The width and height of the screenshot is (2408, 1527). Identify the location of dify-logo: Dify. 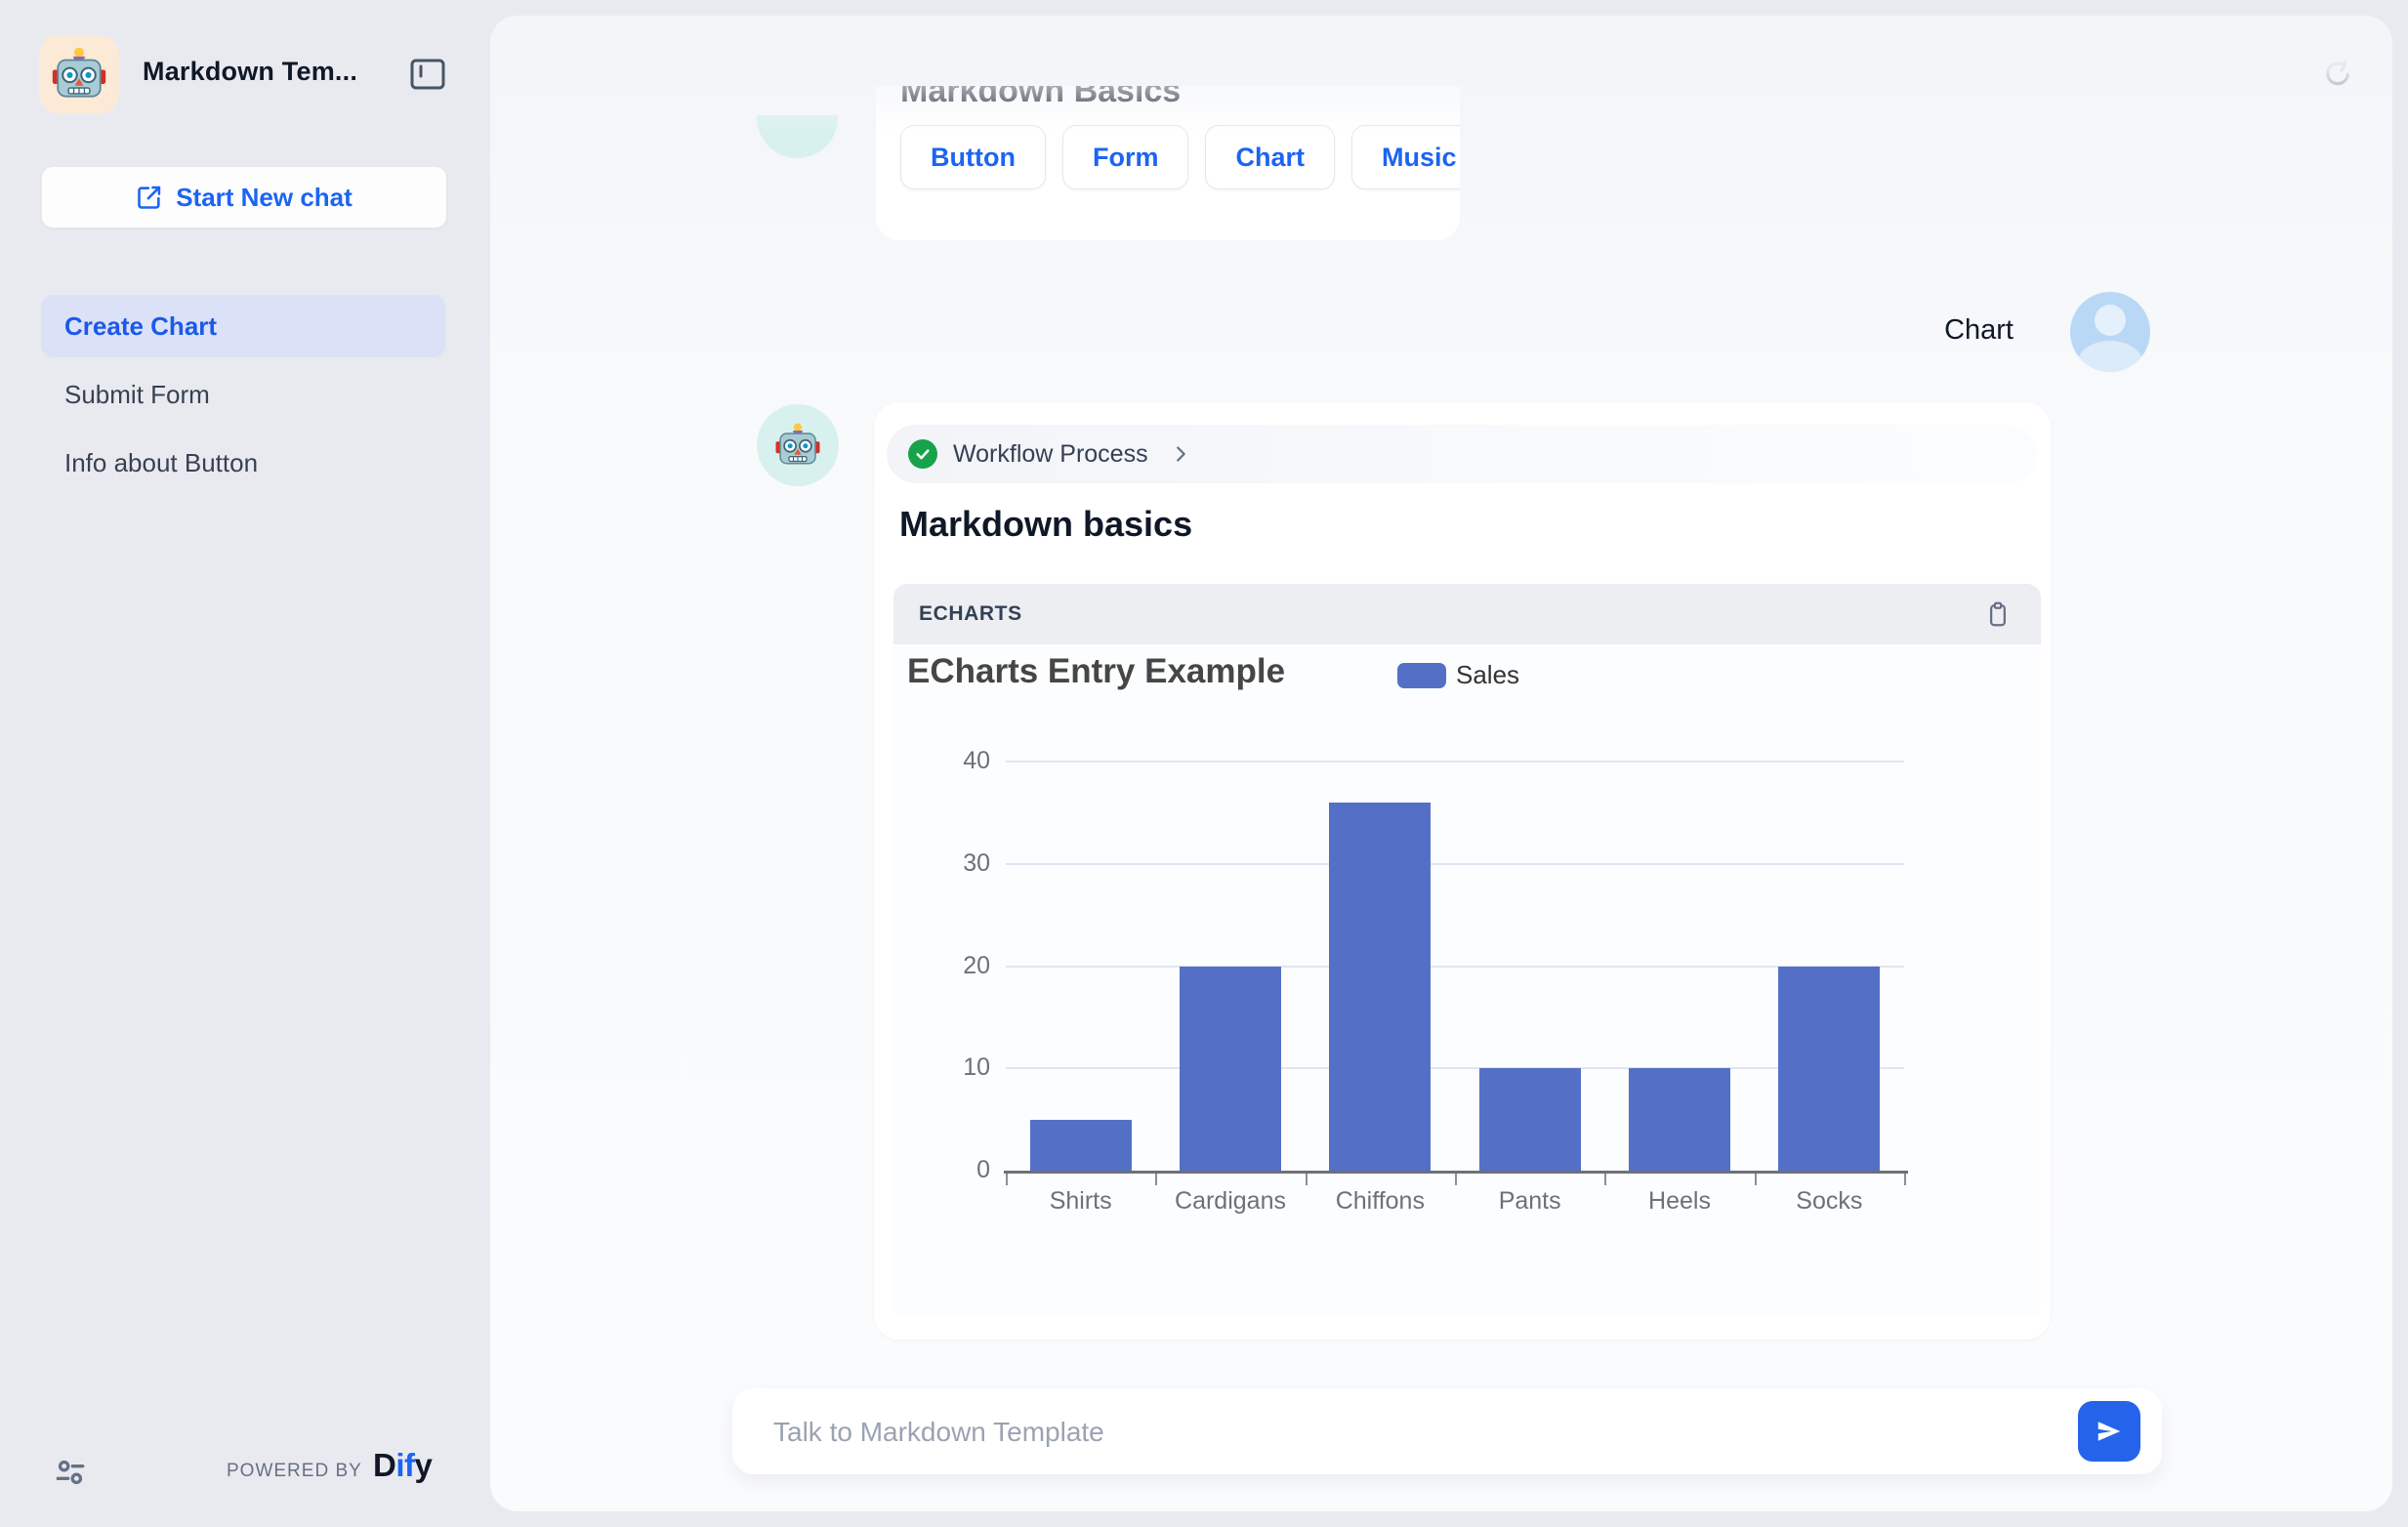
(403, 1465).